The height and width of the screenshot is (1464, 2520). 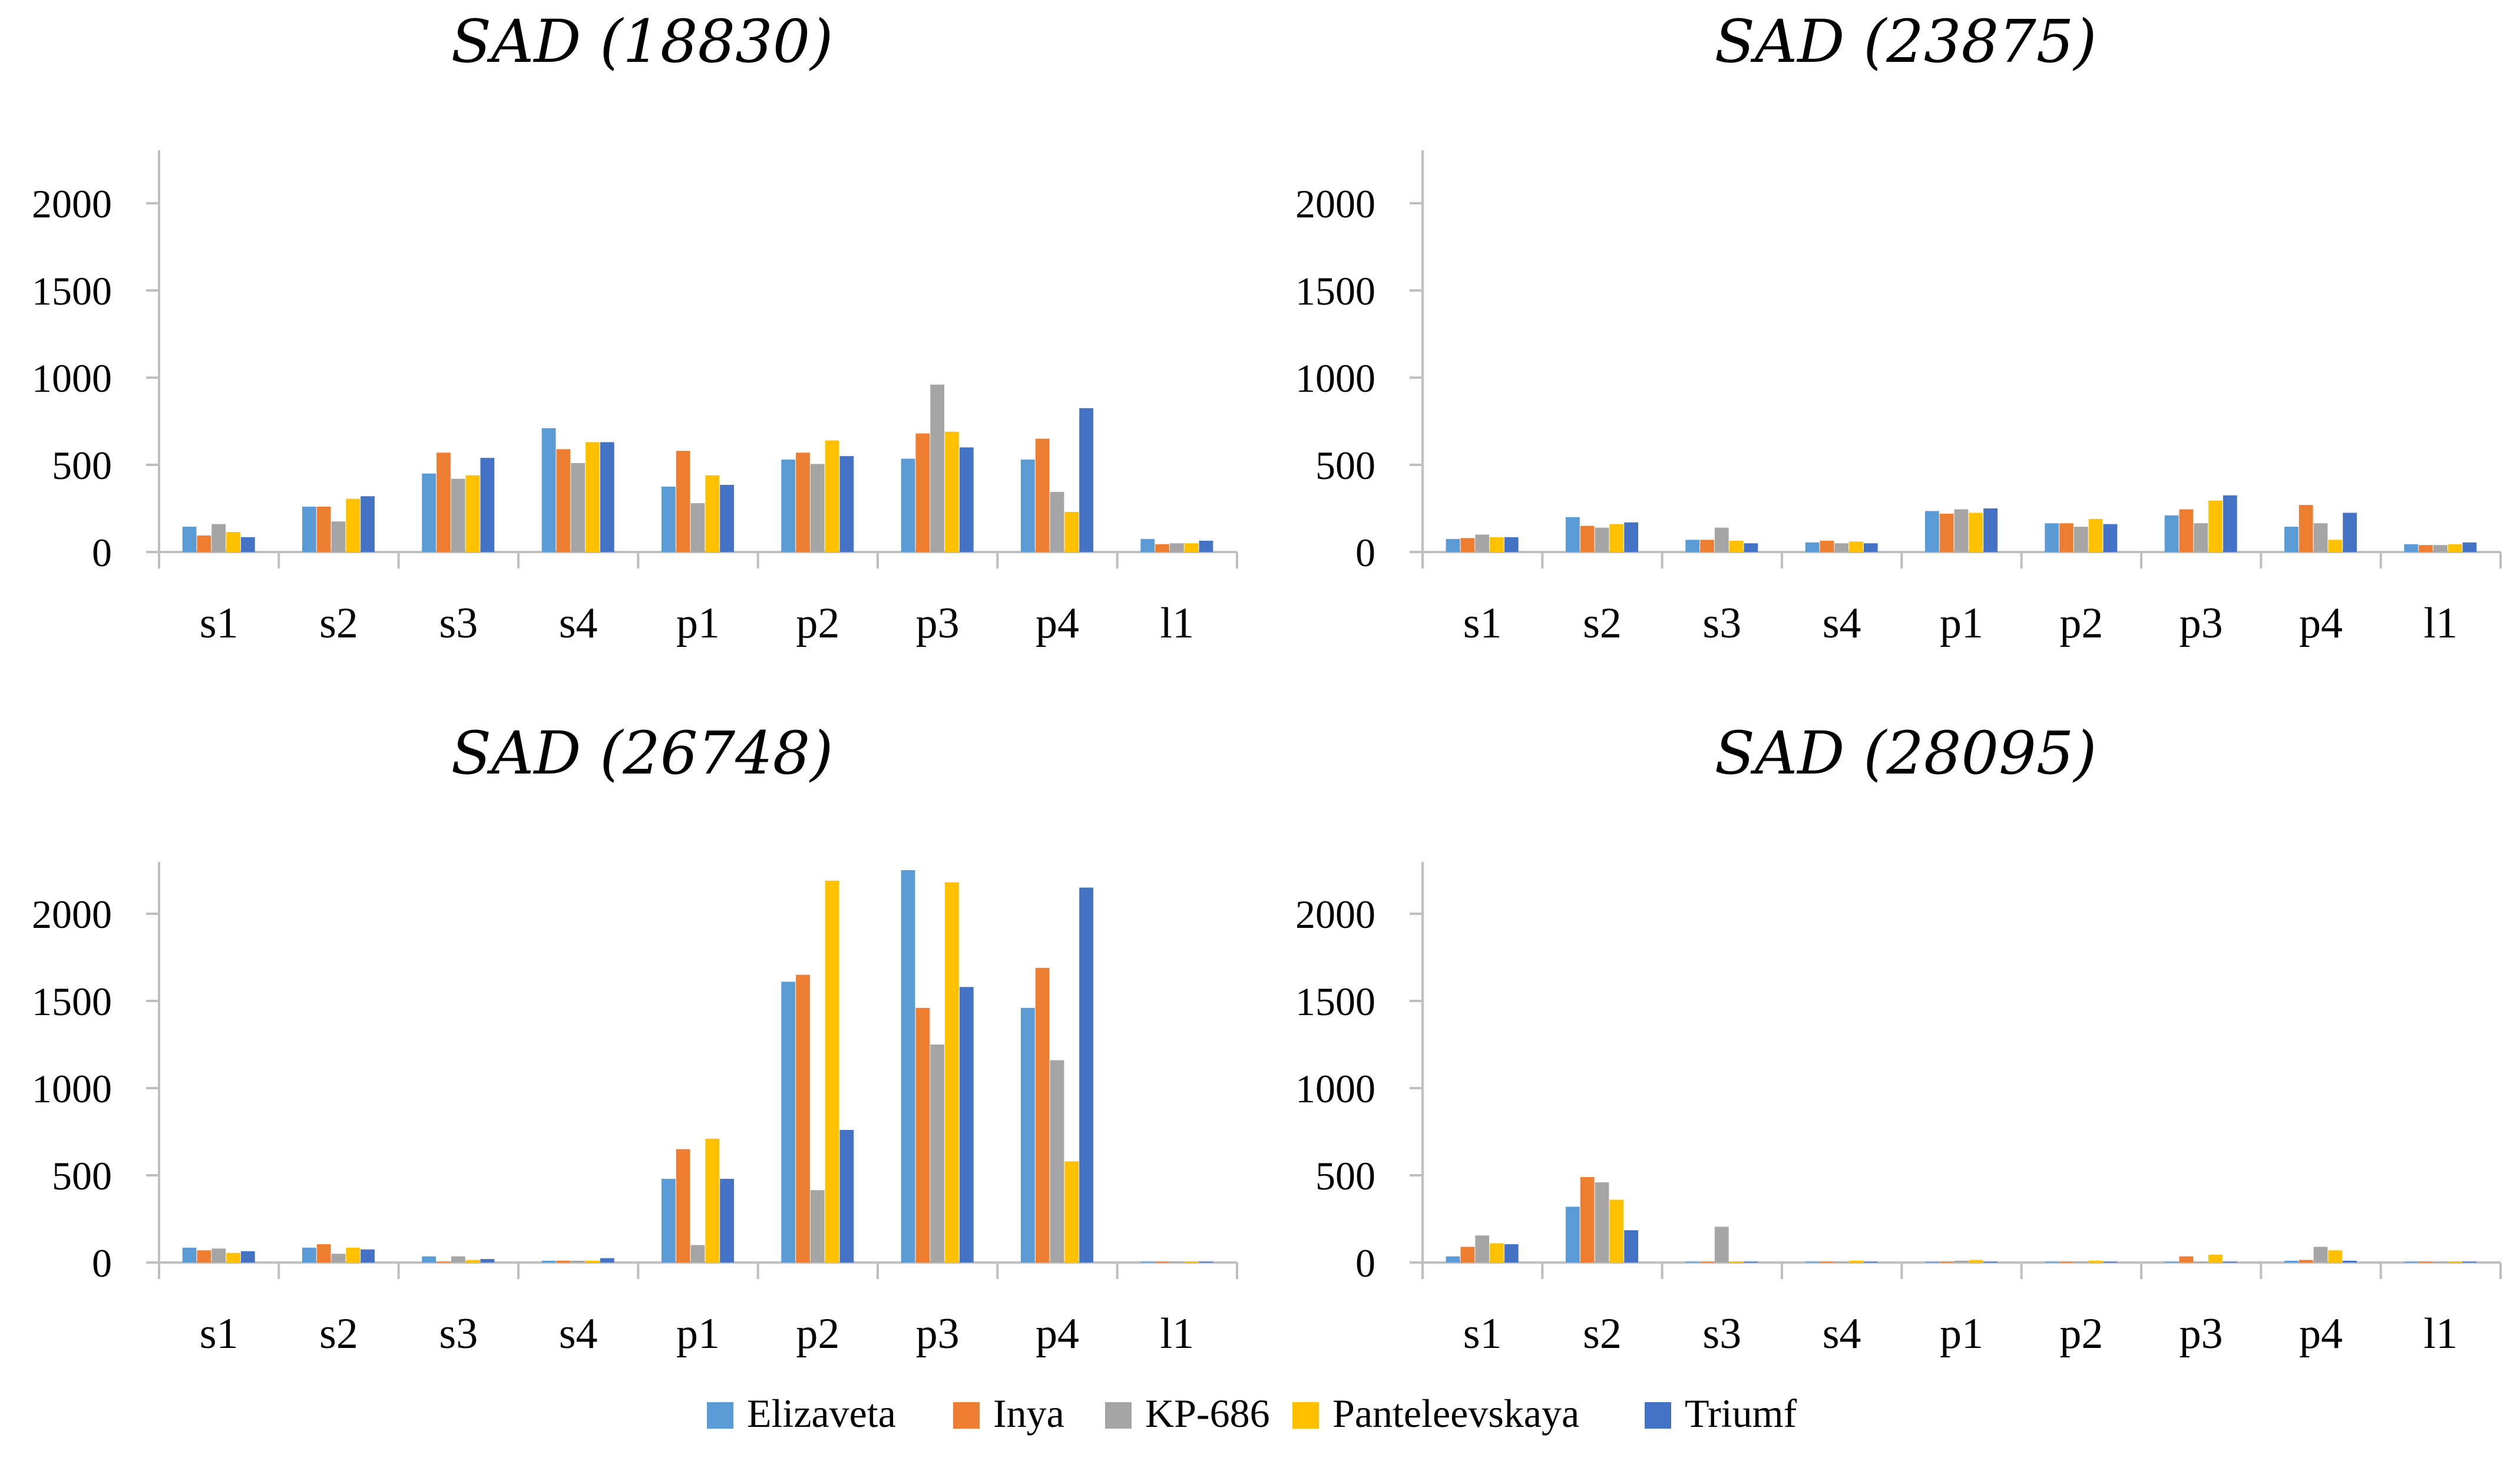 I want to click on legend-label: Triumf, so click(x=1741, y=1413).